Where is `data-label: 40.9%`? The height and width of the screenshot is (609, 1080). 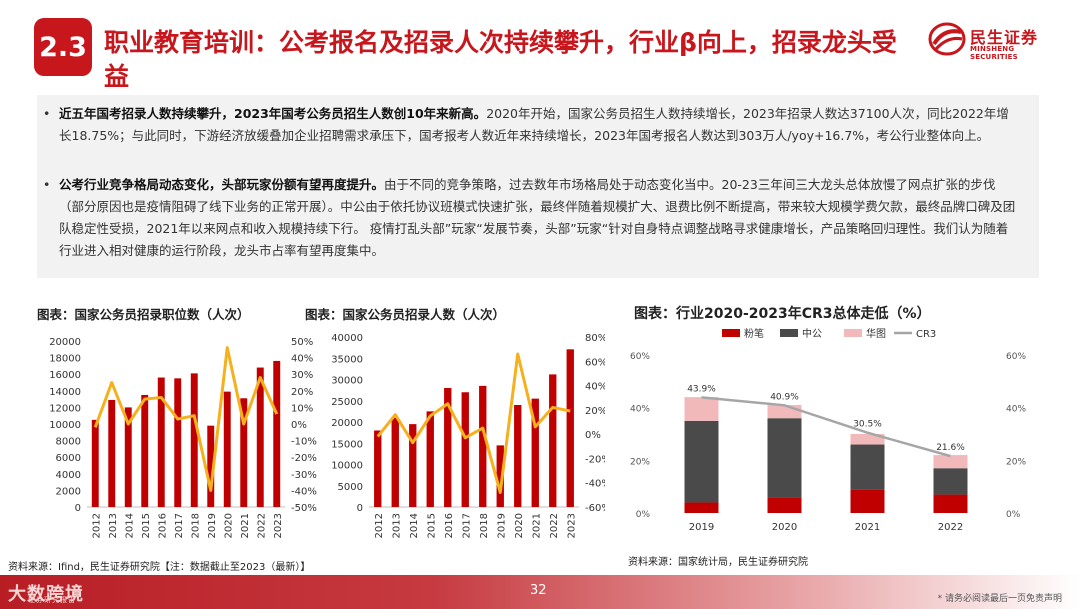
data-label: 40.9% is located at coordinates (784, 397).